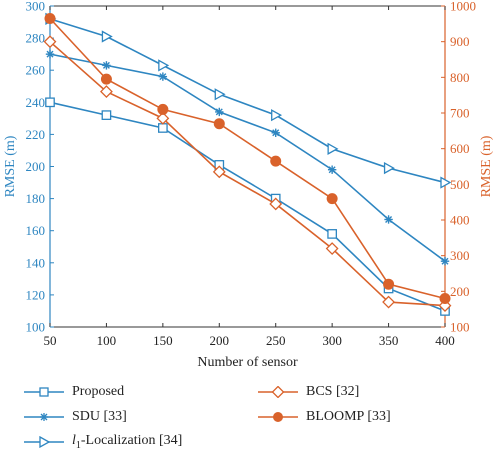 Image resolution: width=500 pixels, height=455 pixels. Describe the element at coordinates (389, 340) in the screenshot. I see `x-tick-label: 350` at that location.